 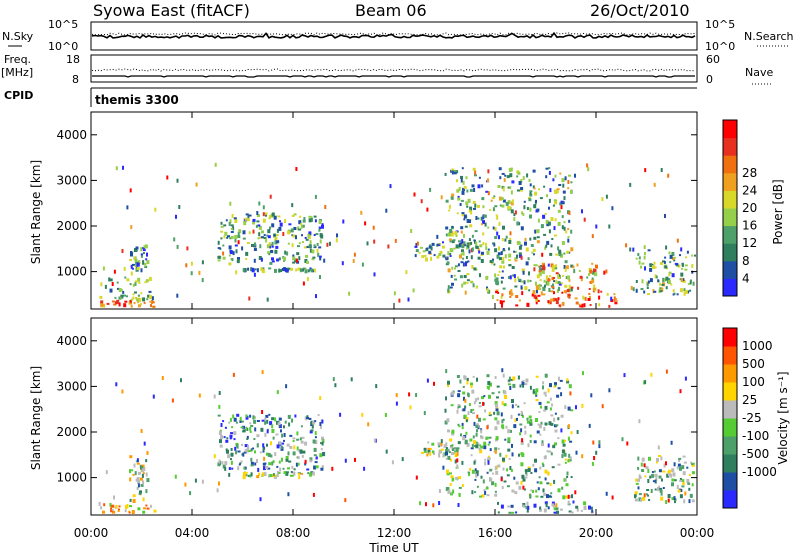 What do you see at coordinates (17, 72) in the screenshot?
I see `freq-unit-label: [MHz]` at bounding box center [17, 72].